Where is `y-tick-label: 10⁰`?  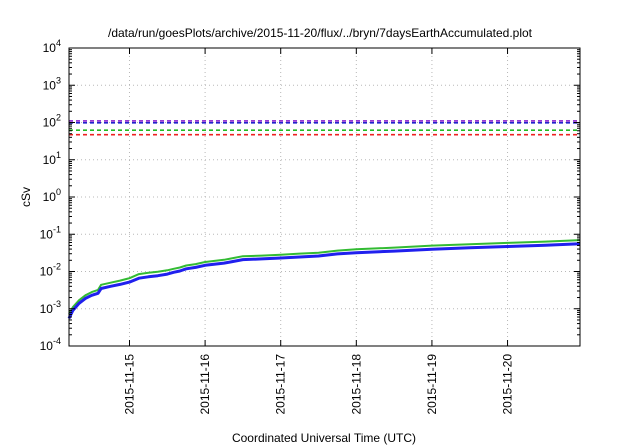
y-tick-label: 10⁰ is located at coordinates (52, 195).